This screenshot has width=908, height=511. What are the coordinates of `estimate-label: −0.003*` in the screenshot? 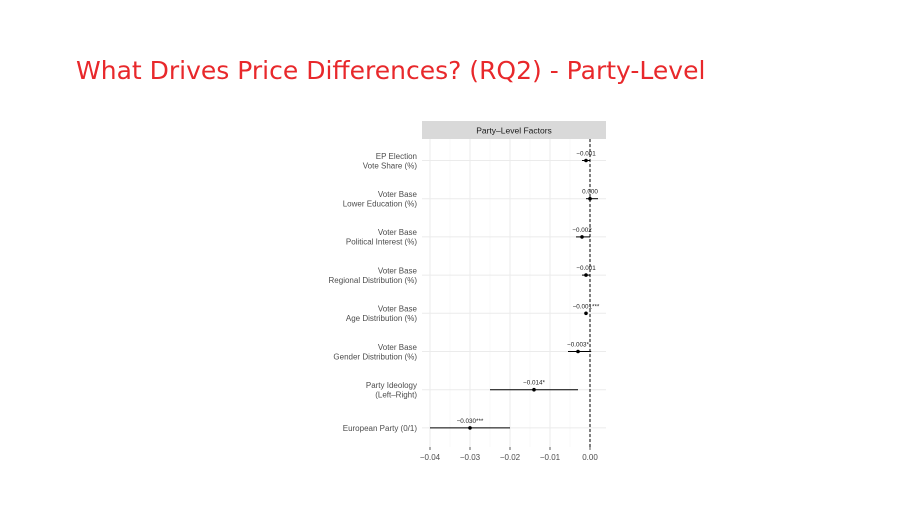 It's located at (578, 345).